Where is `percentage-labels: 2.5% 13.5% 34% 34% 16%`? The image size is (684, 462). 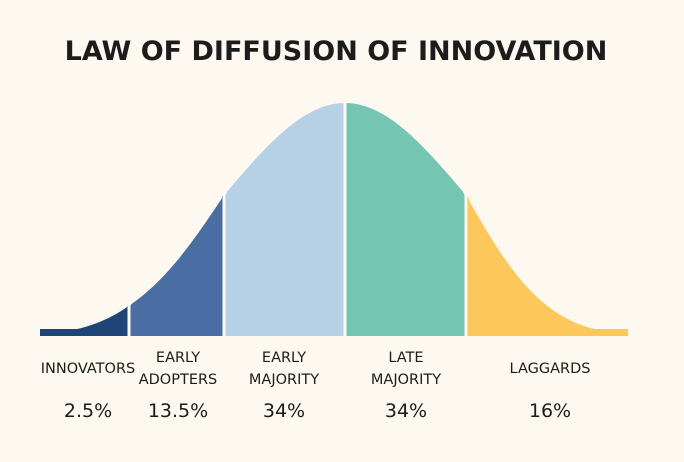
percentage-labels: 2.5% 13.5% 34% 34% 16% is located at coordinates (317, 411).